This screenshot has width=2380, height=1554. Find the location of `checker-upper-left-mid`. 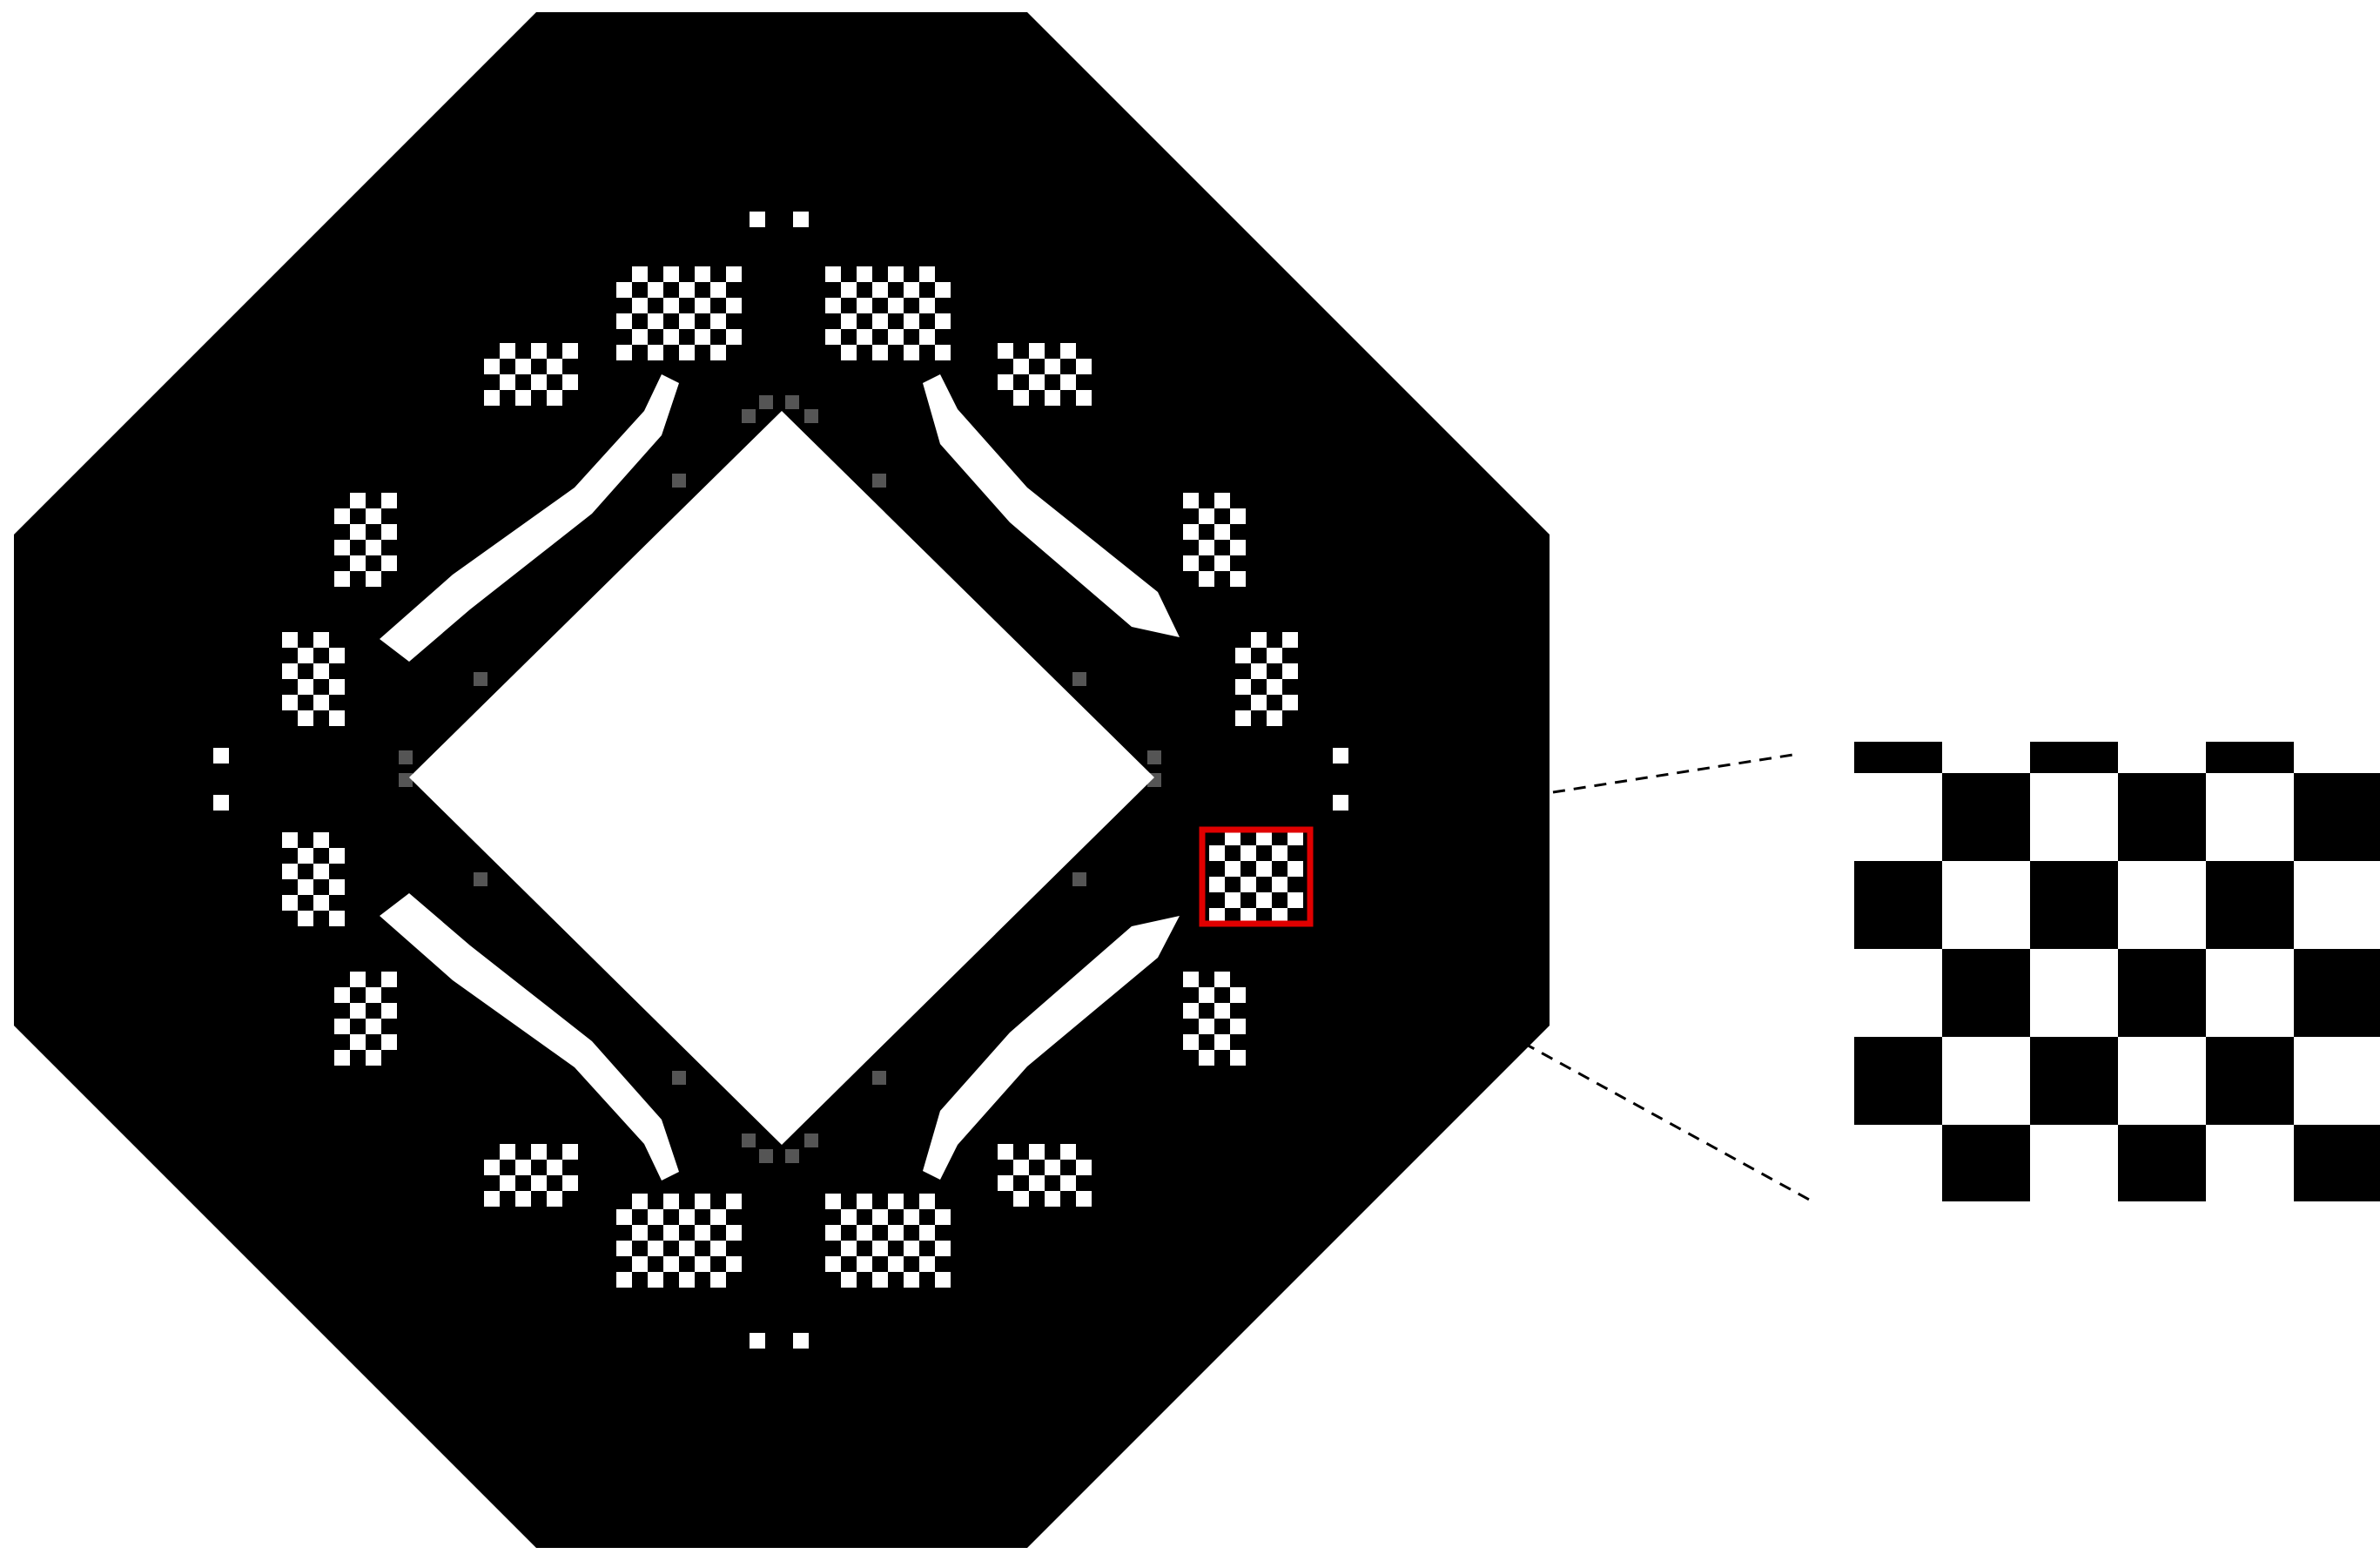

checker-upper-left-mid is located at coordinates (531, 374).